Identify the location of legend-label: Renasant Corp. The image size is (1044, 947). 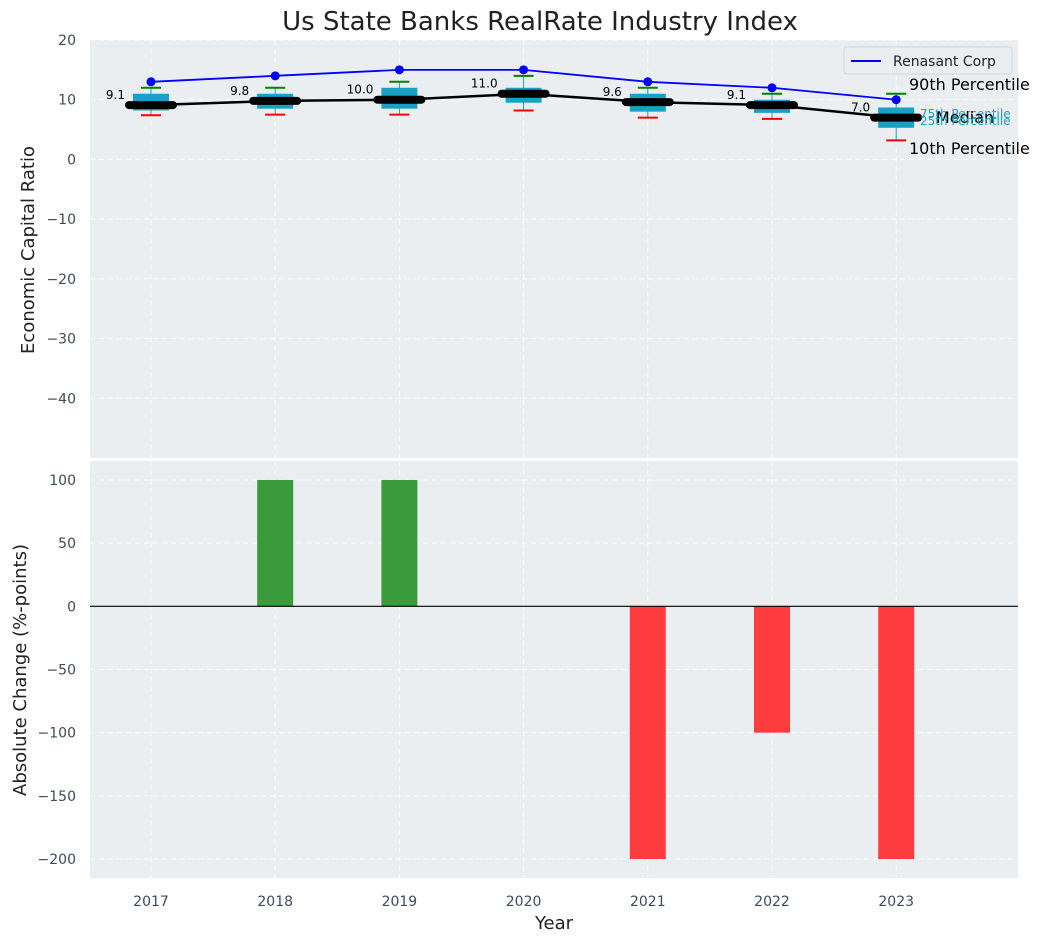
(944, 62).